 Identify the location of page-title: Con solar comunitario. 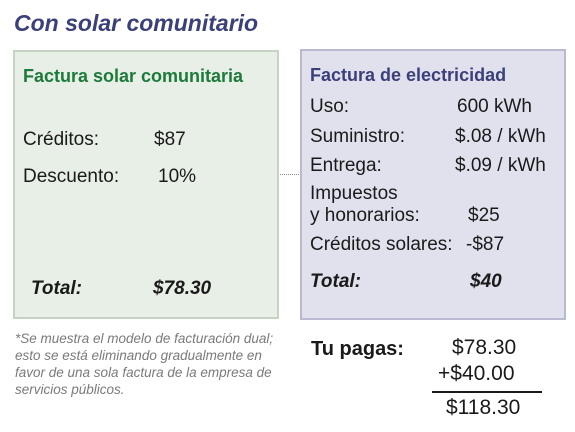
(136, 23).